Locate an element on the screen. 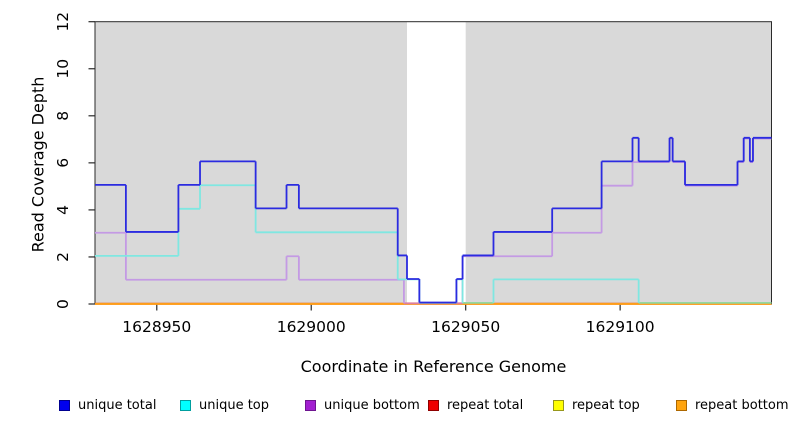 This screenshot has width=792, height=432. y-tick-label: 2 is located at coordinates (63, 257).